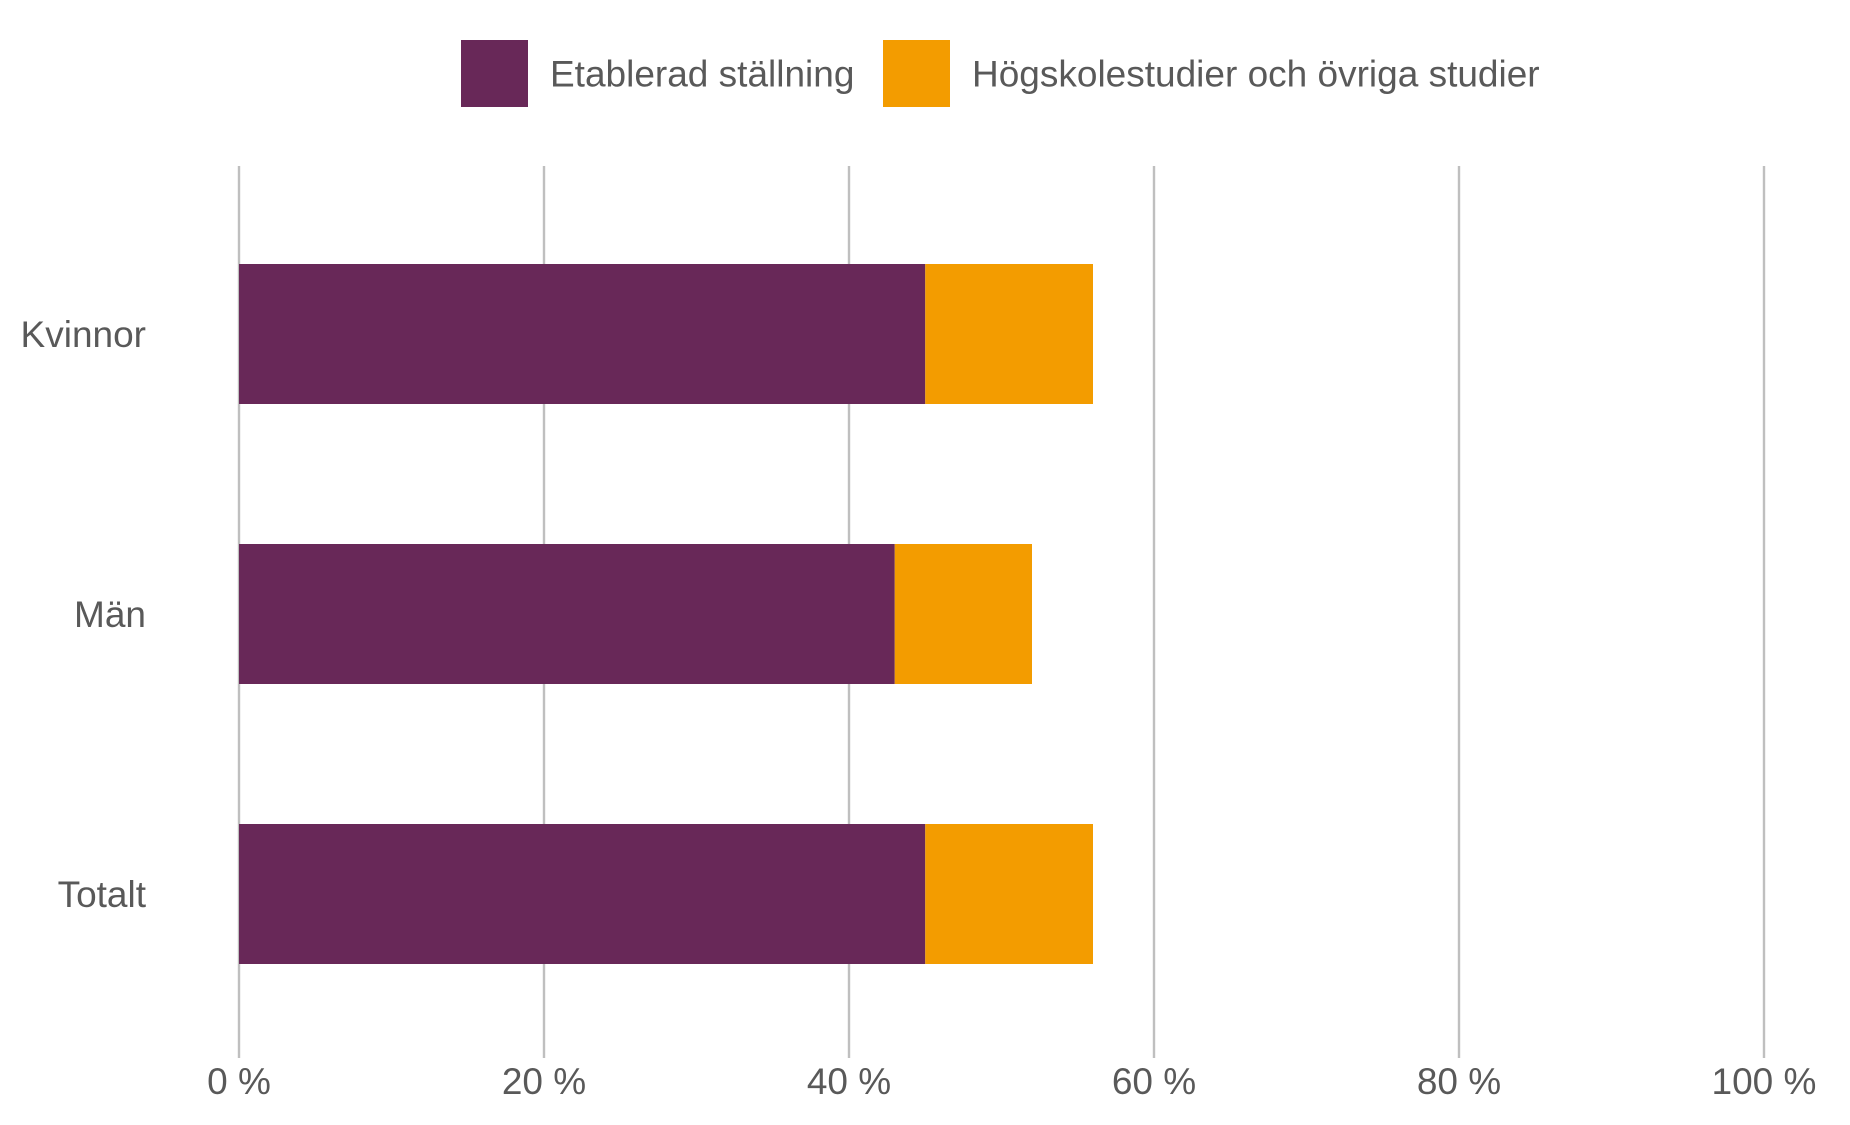 The width and height of the screenshot is (1850, 1125). Describe the element at coordinates (1459, 1081) in the screenshot. I see `x-tick-label: 80 %` at that location.